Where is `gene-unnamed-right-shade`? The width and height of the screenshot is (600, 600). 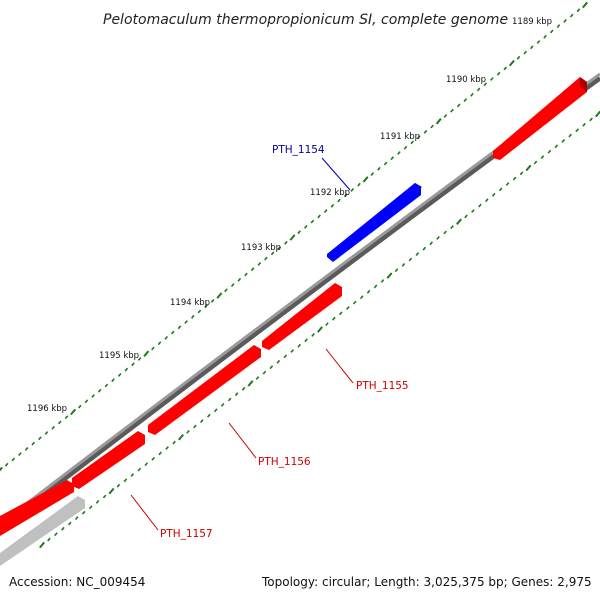
gene-unnamed-right-shade is located at coordinates (583, 84).